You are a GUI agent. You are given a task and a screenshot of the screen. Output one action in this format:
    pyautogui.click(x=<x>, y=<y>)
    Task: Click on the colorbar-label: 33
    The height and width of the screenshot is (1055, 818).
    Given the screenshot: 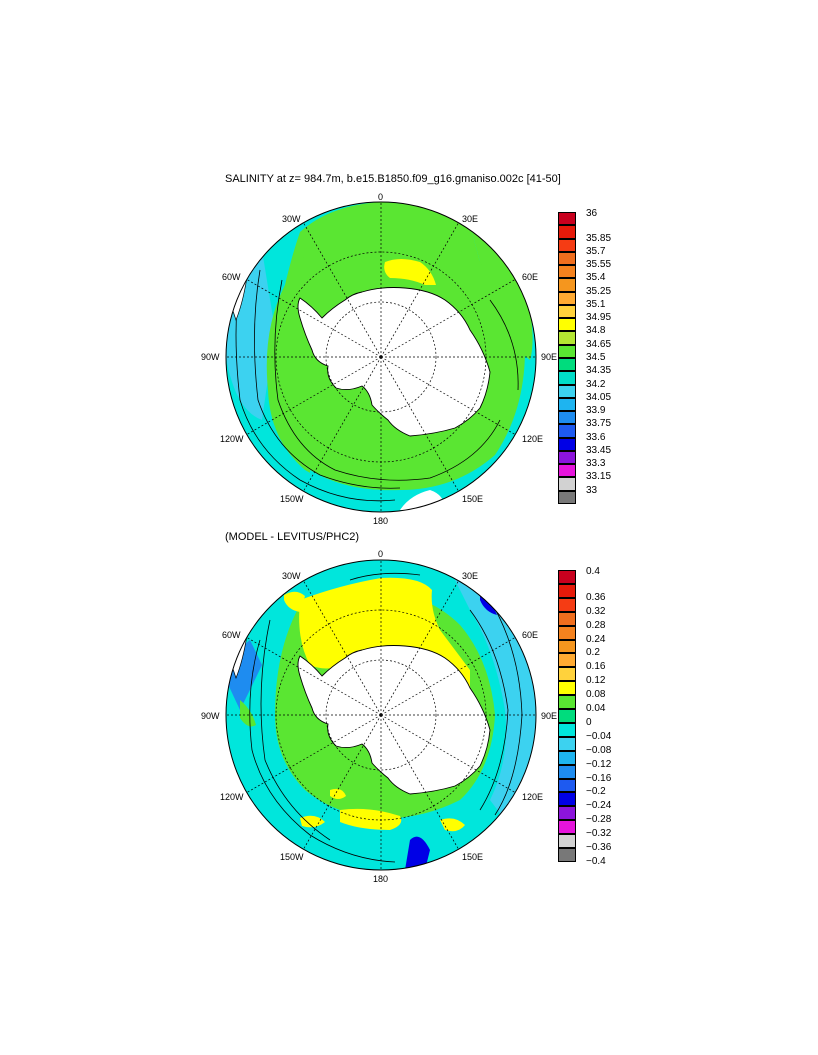 What is the action you would take?
    pyautogui.click(x=592, y=490)
    